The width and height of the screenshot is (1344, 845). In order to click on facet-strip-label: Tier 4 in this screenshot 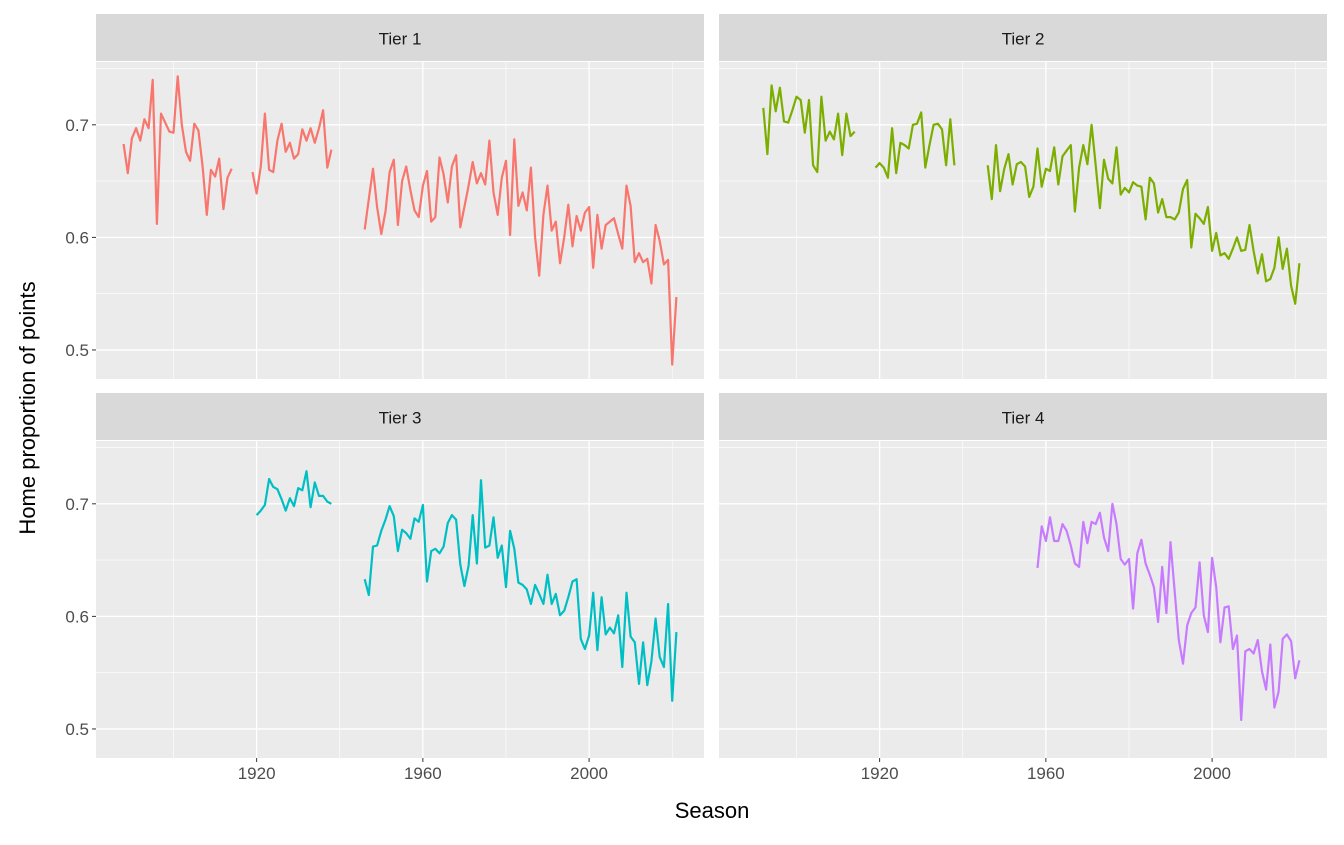, I will do `click(1023, 418)`.